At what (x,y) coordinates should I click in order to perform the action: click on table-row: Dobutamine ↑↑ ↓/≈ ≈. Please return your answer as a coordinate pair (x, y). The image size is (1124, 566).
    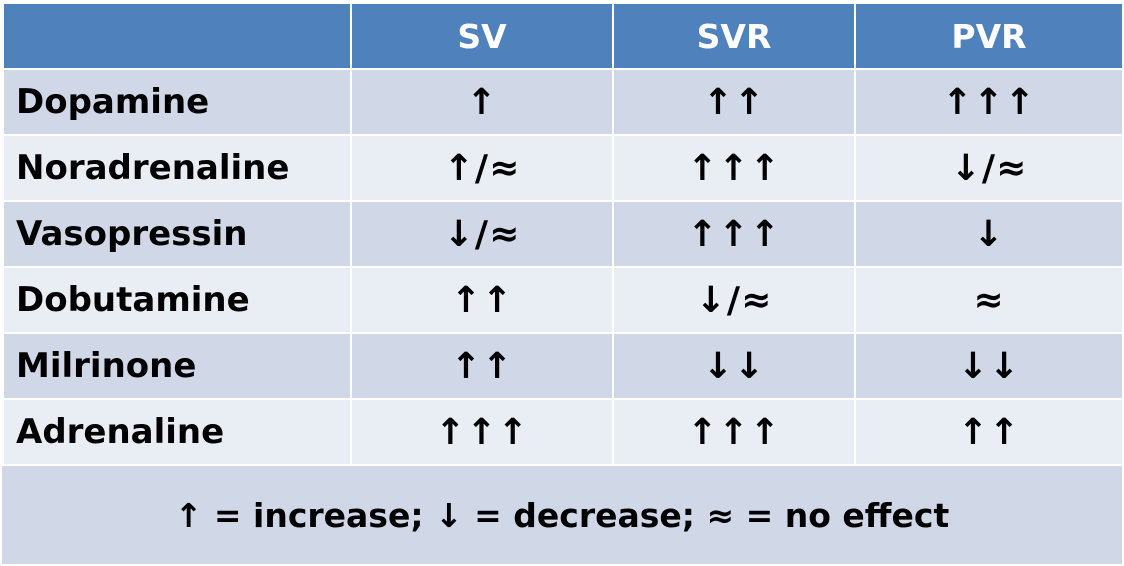
    Looking at the image, I should click on (563, 300).